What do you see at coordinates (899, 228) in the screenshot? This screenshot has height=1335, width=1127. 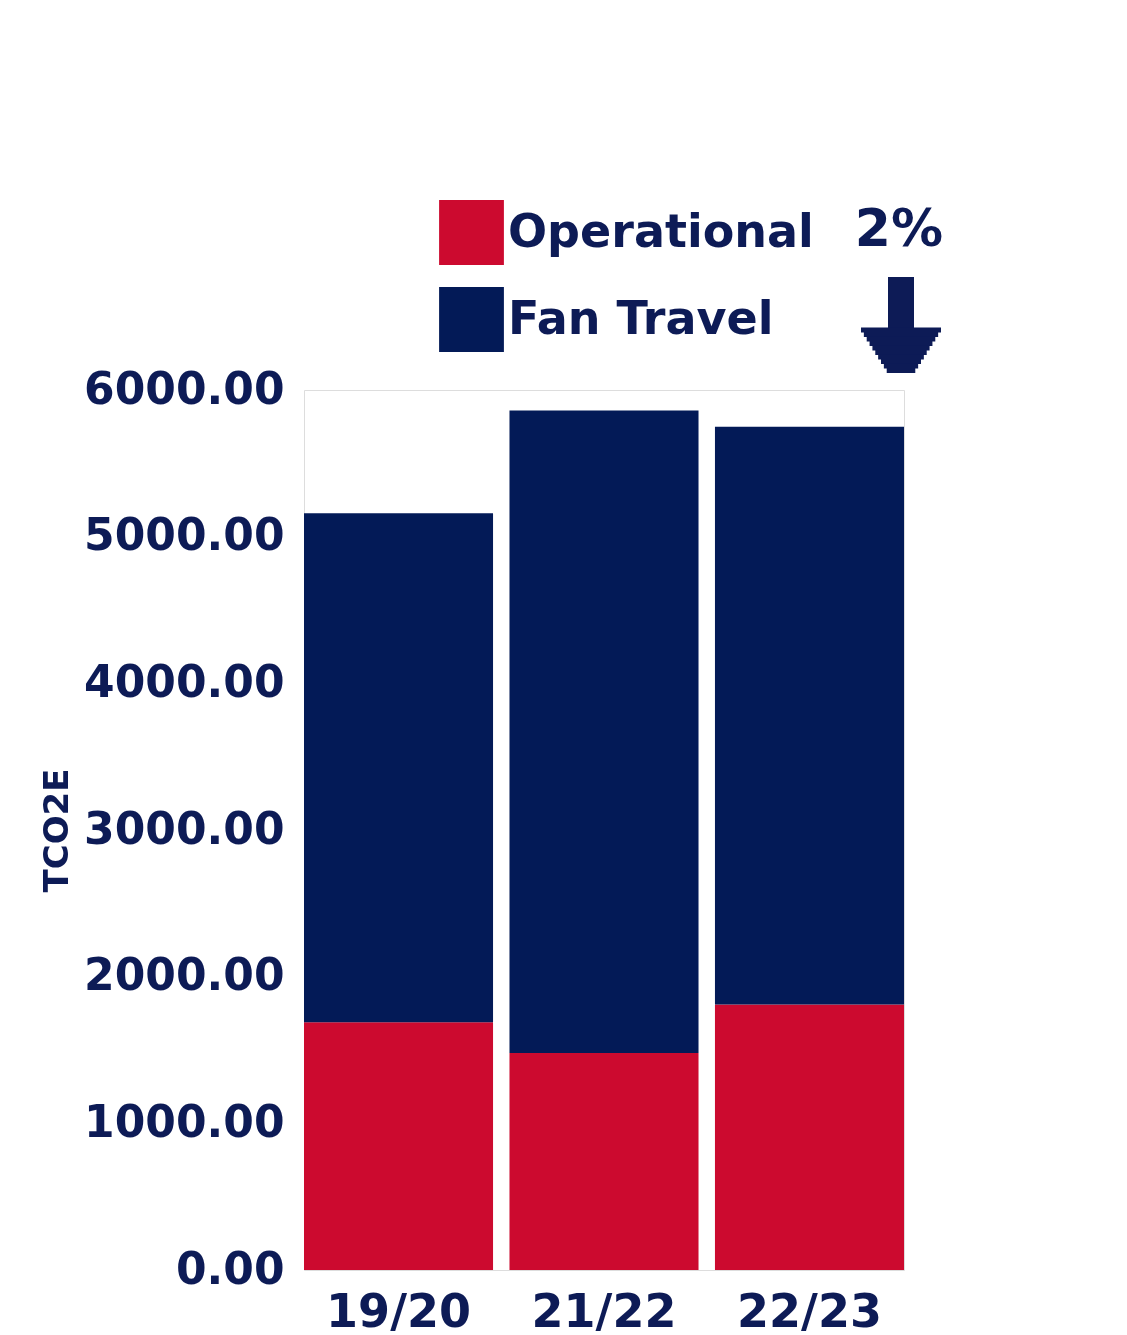 I see `text: 2%` at bounding box center [899, 228].